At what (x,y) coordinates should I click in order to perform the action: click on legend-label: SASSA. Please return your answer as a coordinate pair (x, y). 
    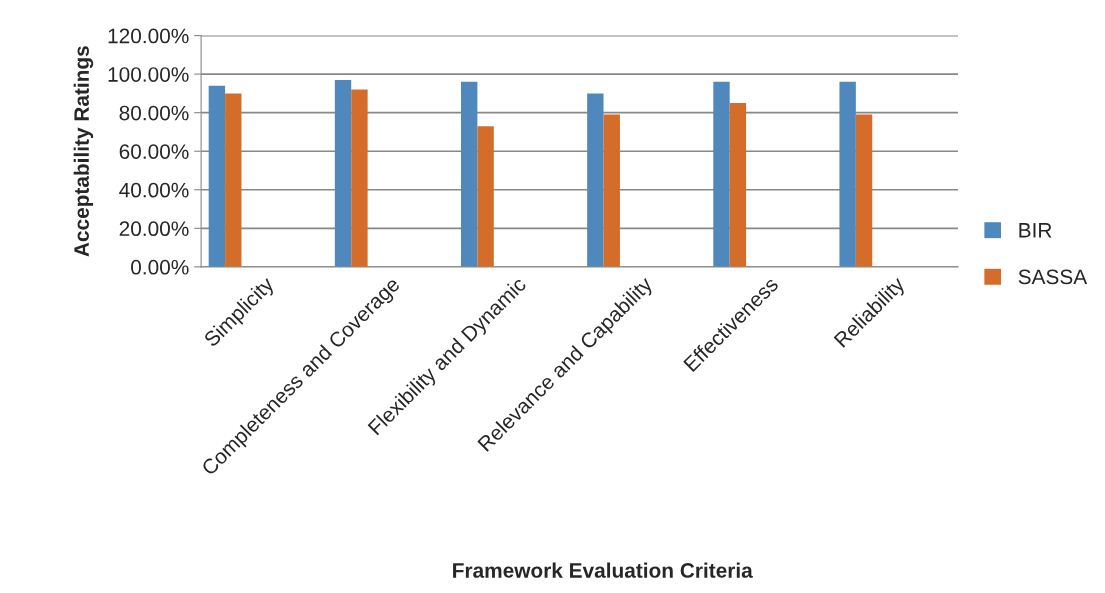
    Looking at the image, I should click on (1053, 277).